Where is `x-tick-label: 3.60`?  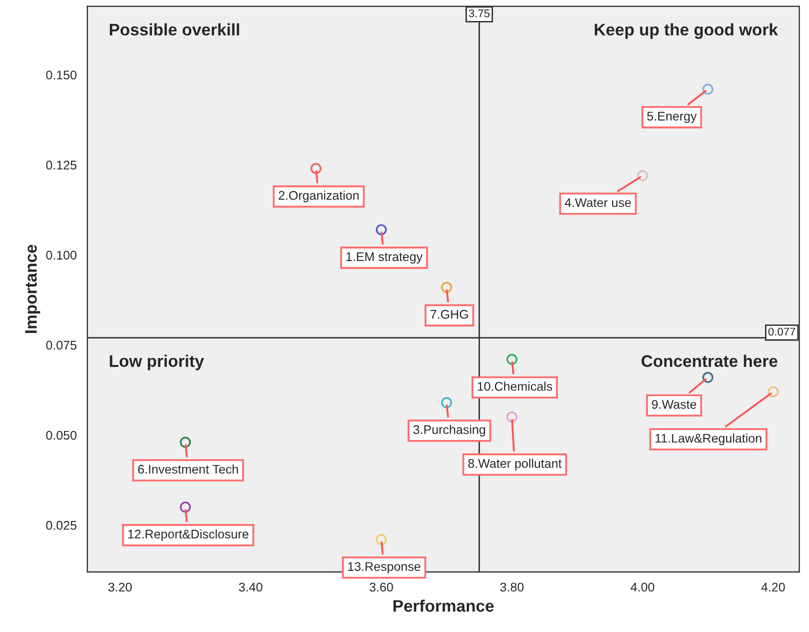
x-tick-label: 3.60 is located at coordinates (381, 587).